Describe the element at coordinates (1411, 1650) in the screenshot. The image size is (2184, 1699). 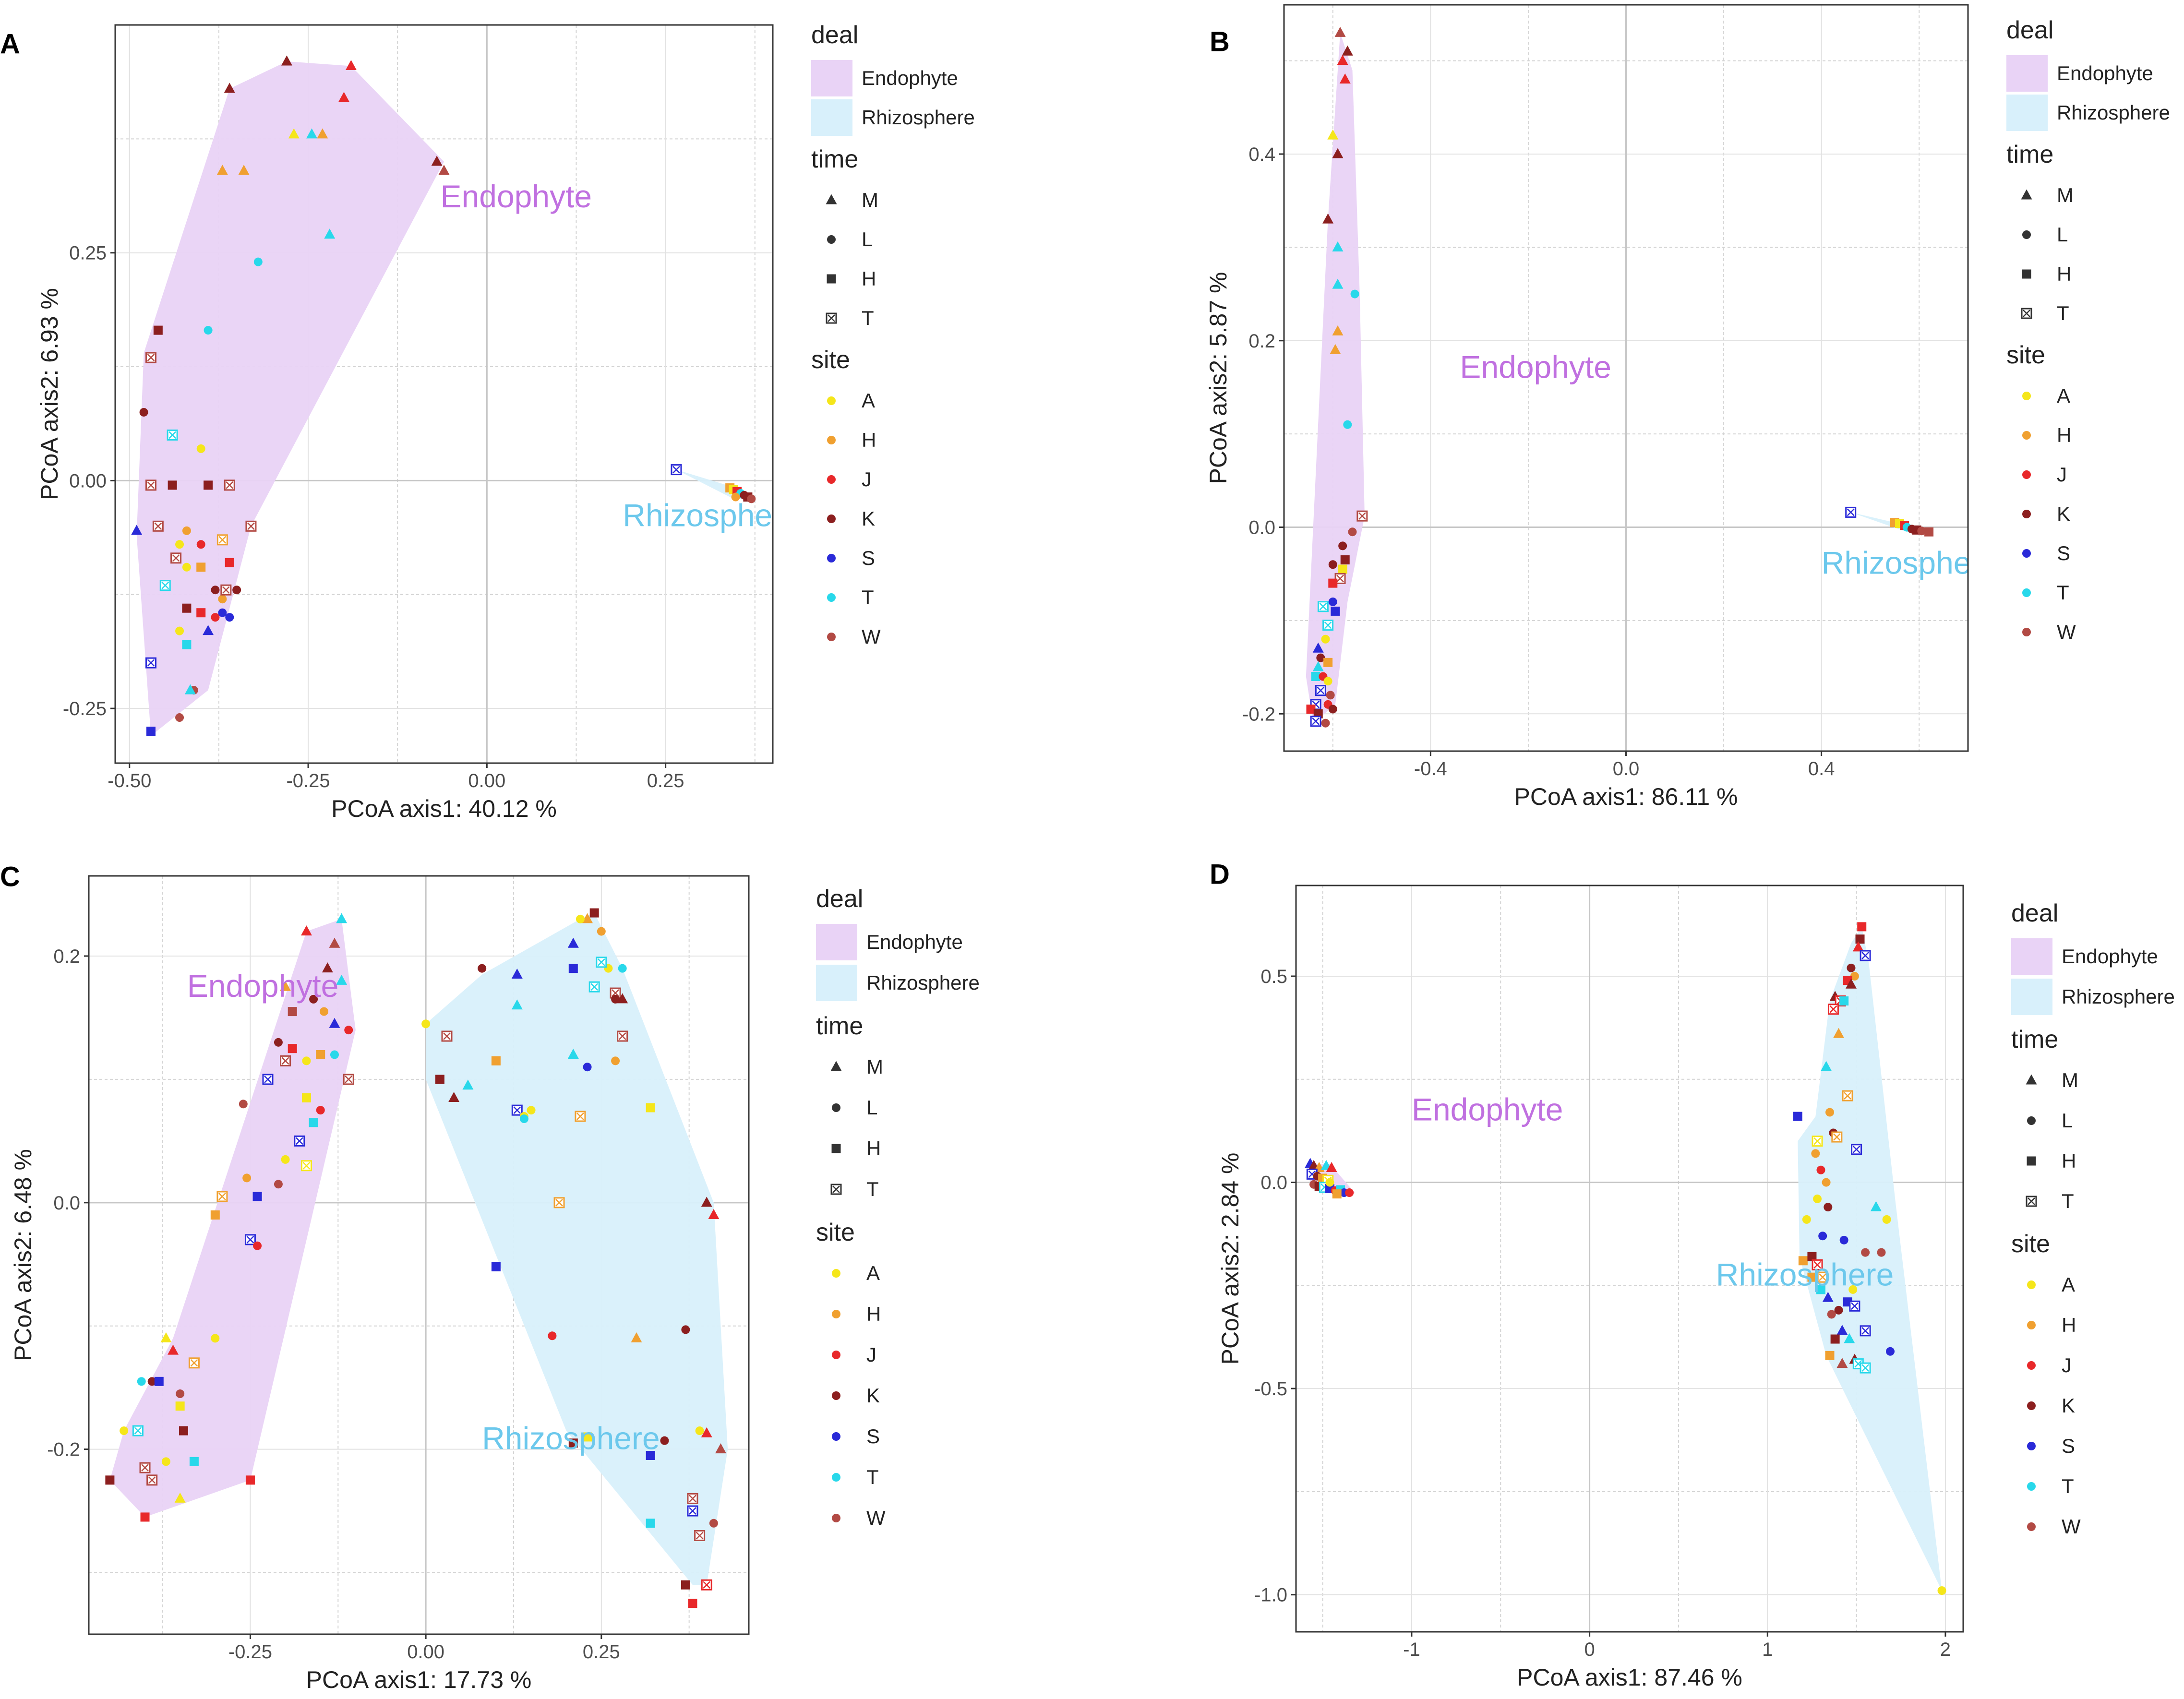
I see `x-tick-label: -1` at that location.